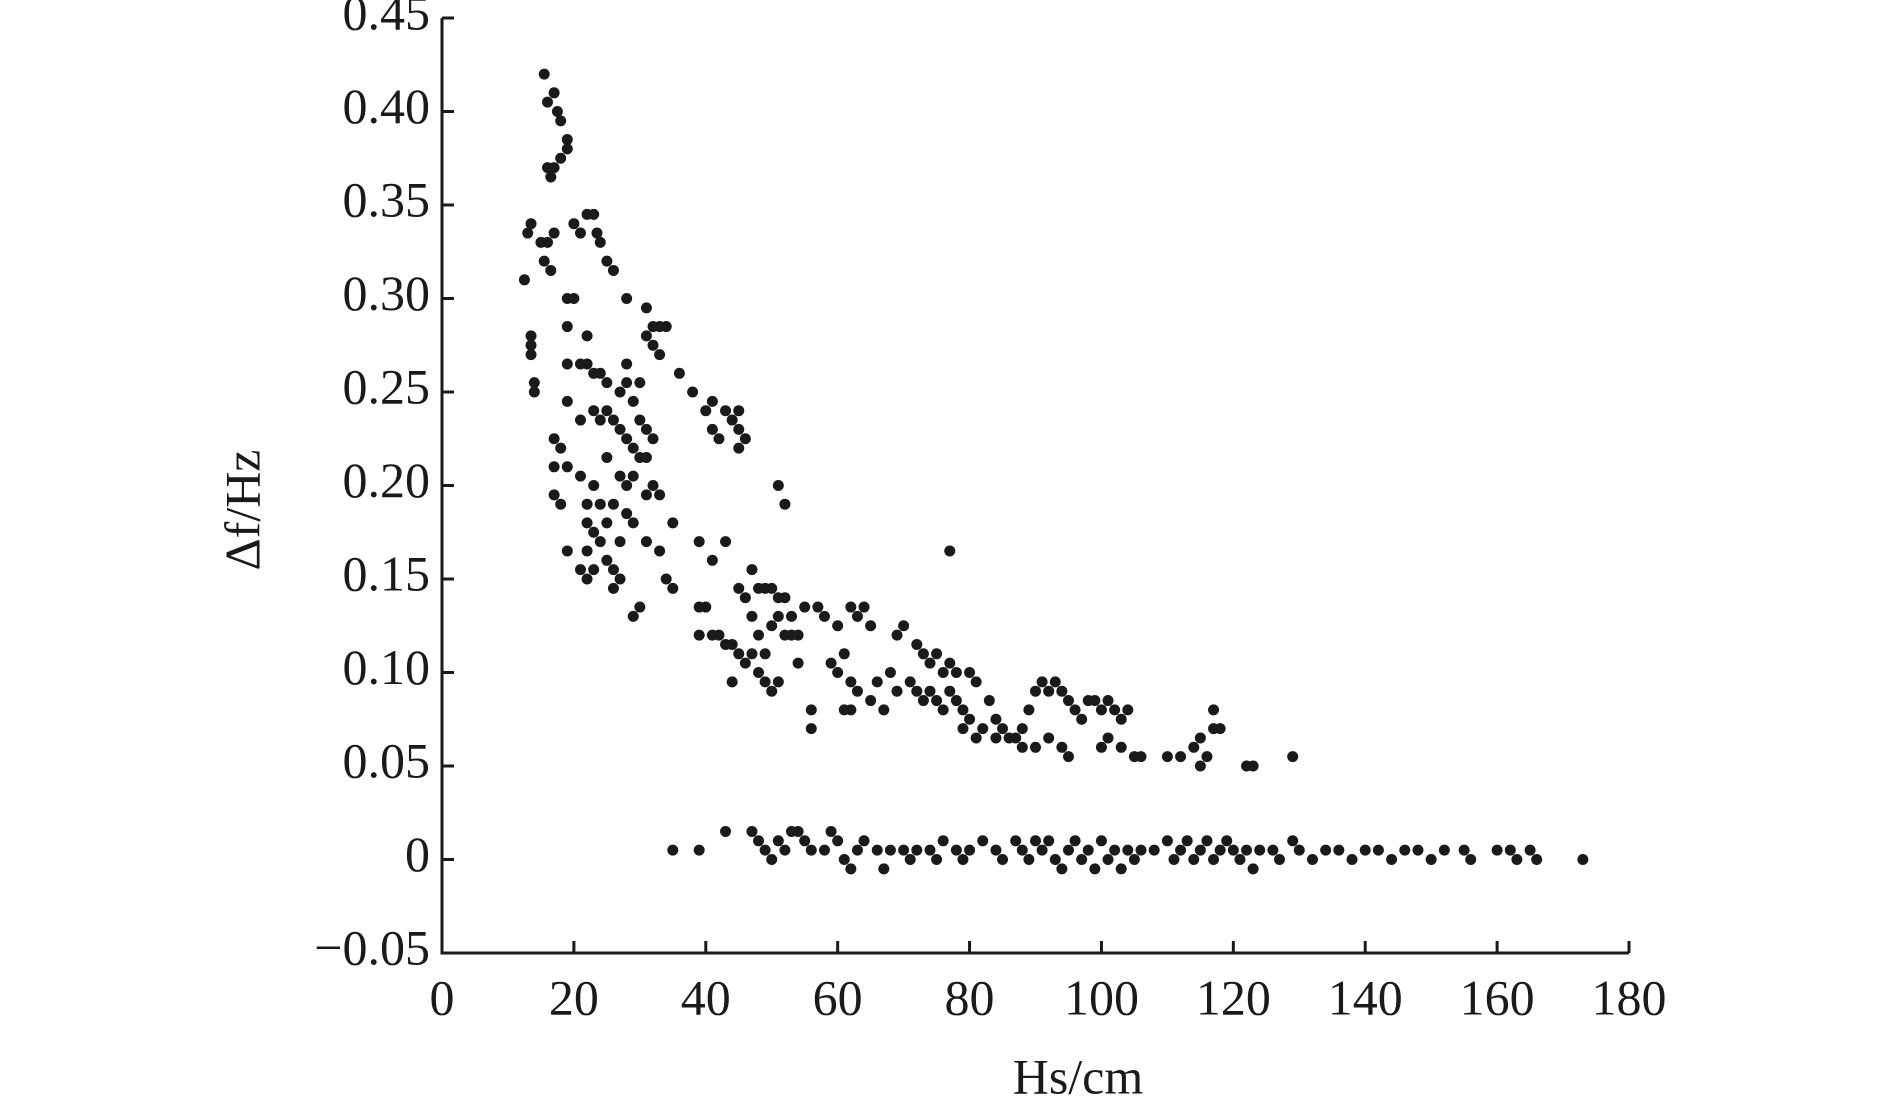 This screenshot has width=1889, height=1114. What do you see at coordinates (387, 106) in the screenshot?
I see `y-tick-label: 0.40` at bounding box center [387, 106].